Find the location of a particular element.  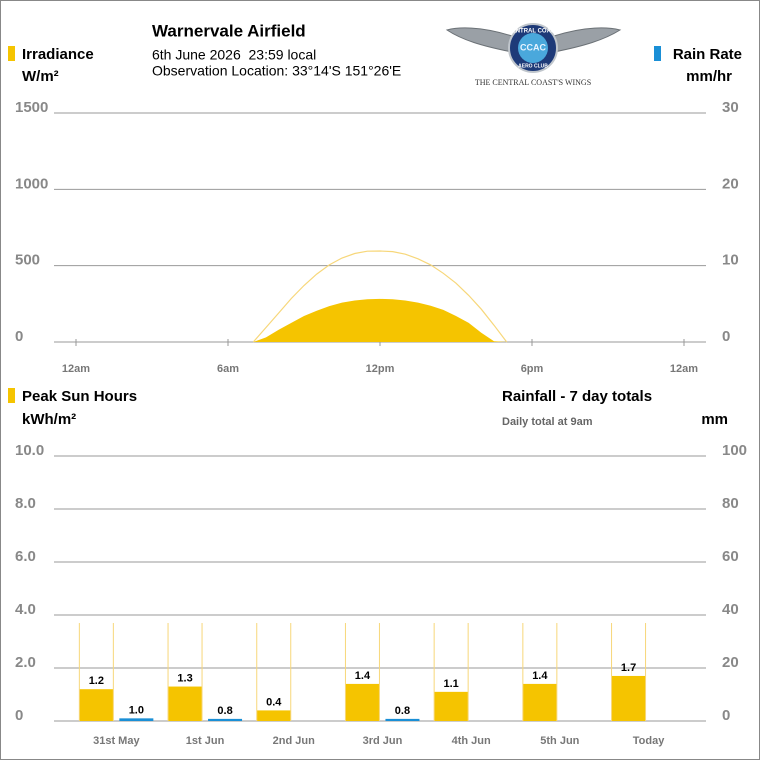

series-line is located at coordinates (380, 296).